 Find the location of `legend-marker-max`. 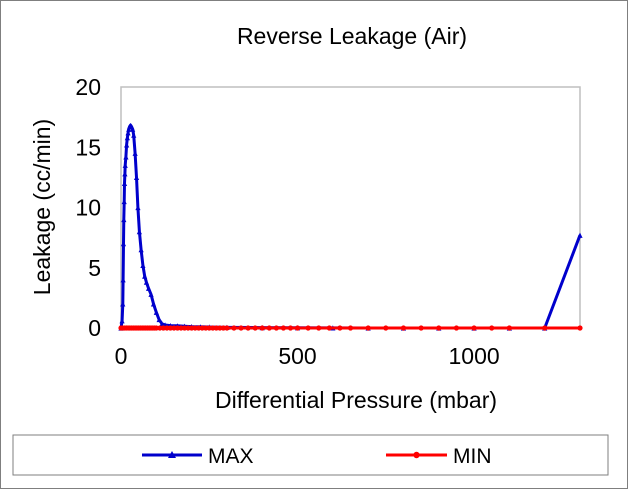

legend-marker-max is located at coordinates (172, 454).